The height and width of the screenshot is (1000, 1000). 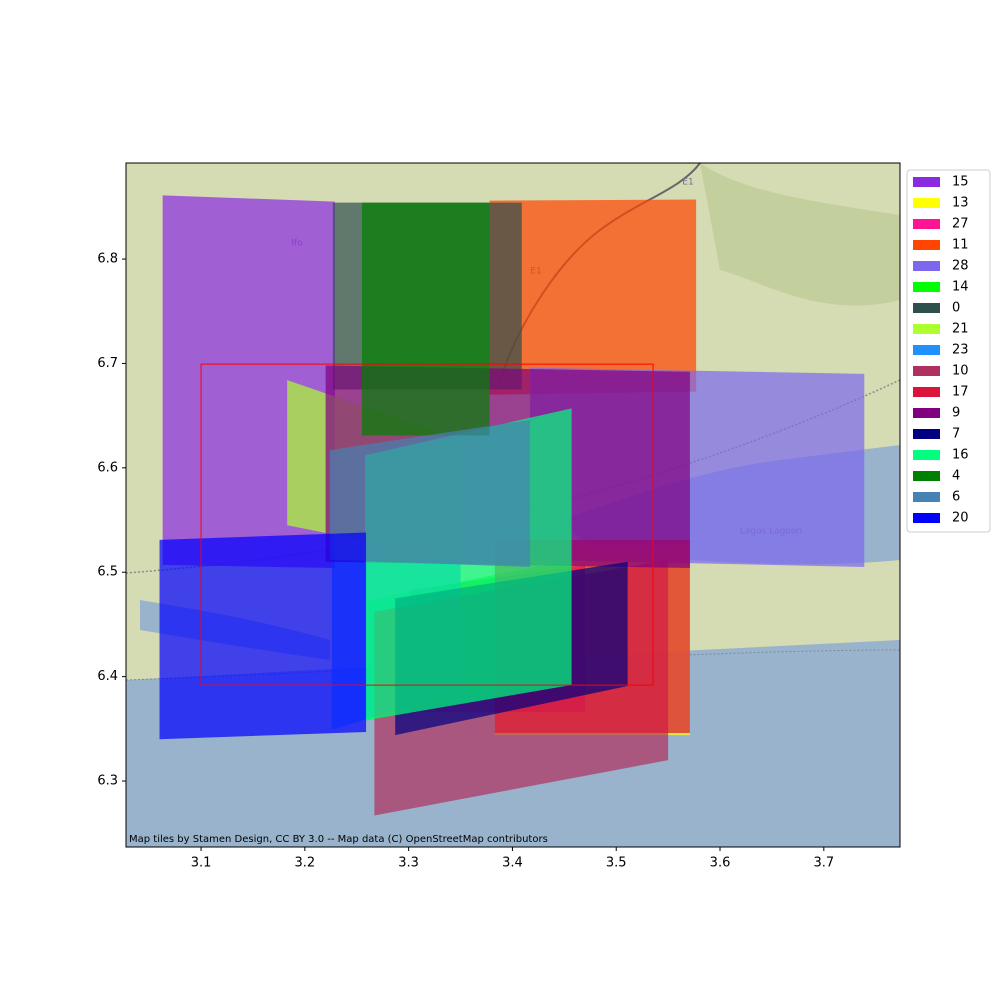 I want to click on legend-label: 23, so click(x=960, y=350).